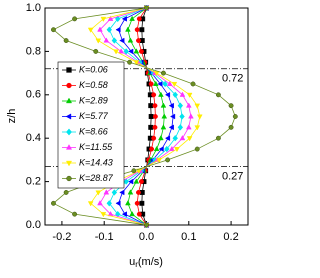 This screenshot has width=320, height=278. I want to click on legend-label: K=2.89, so click(93, 100).